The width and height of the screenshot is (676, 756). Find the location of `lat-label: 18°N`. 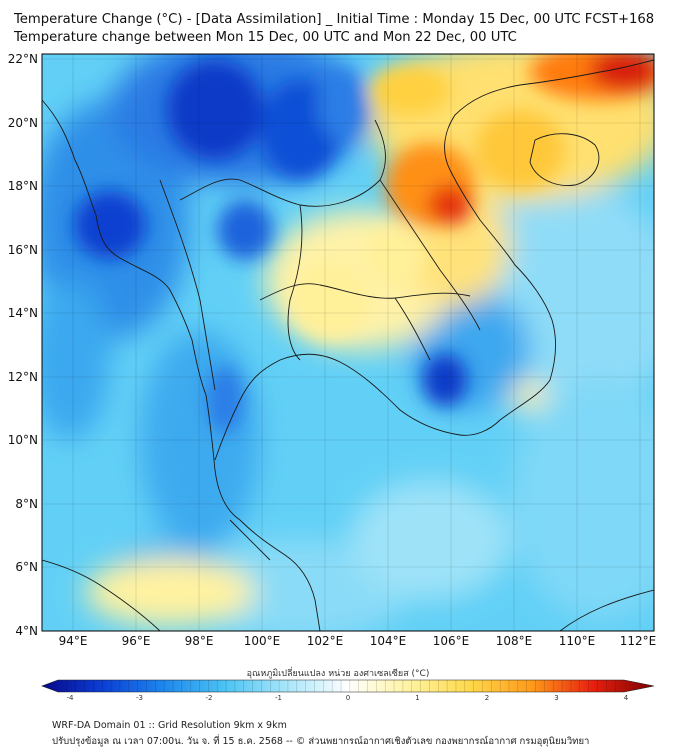

lat-label: 18°N is located at coordinates (23, 186).